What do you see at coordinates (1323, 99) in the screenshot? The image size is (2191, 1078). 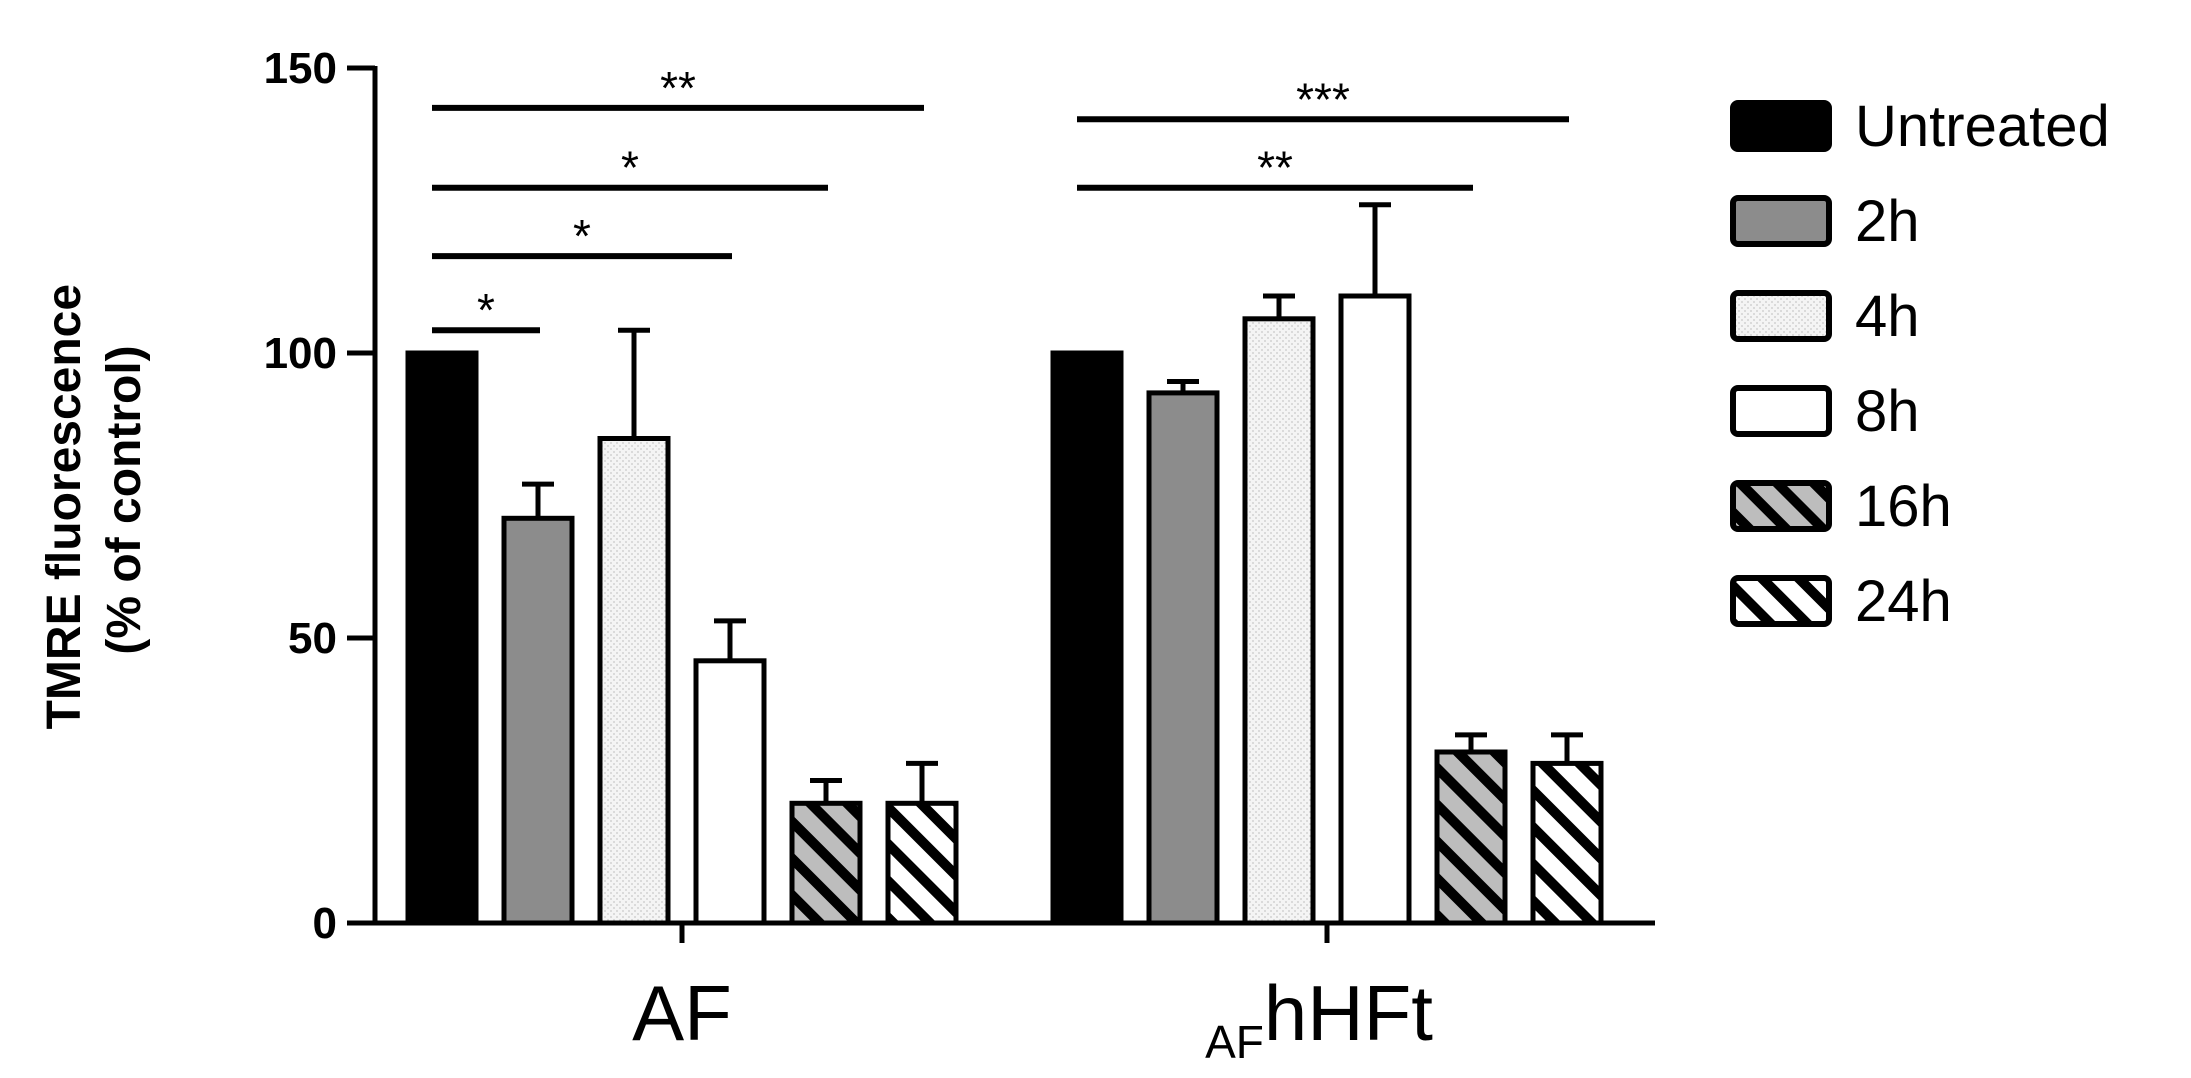 I see `significance-label: ***` at bounding box center [1323, 99].